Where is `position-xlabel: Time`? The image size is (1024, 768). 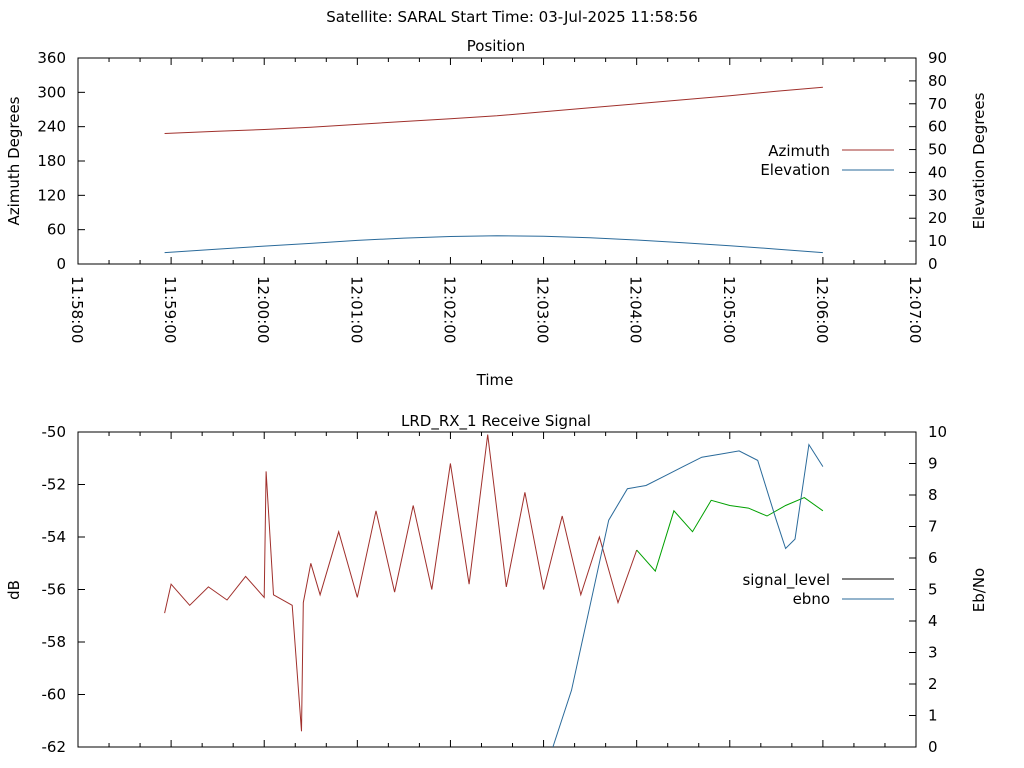 position-xlabel: Time is located at coordinates (495, 380).